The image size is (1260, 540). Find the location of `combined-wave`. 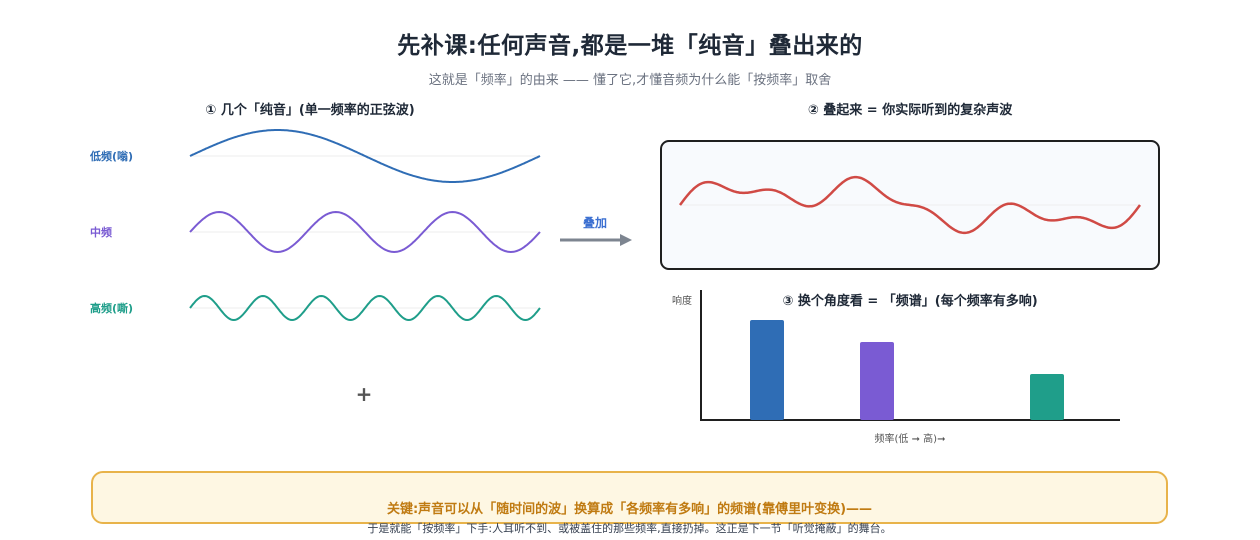

combined-wave is located at coordinates (910, 205).